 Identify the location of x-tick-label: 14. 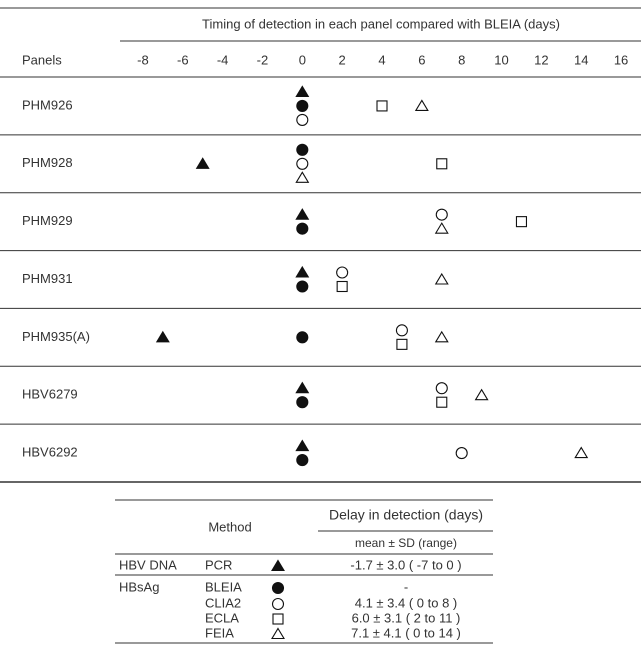
(581, 59).